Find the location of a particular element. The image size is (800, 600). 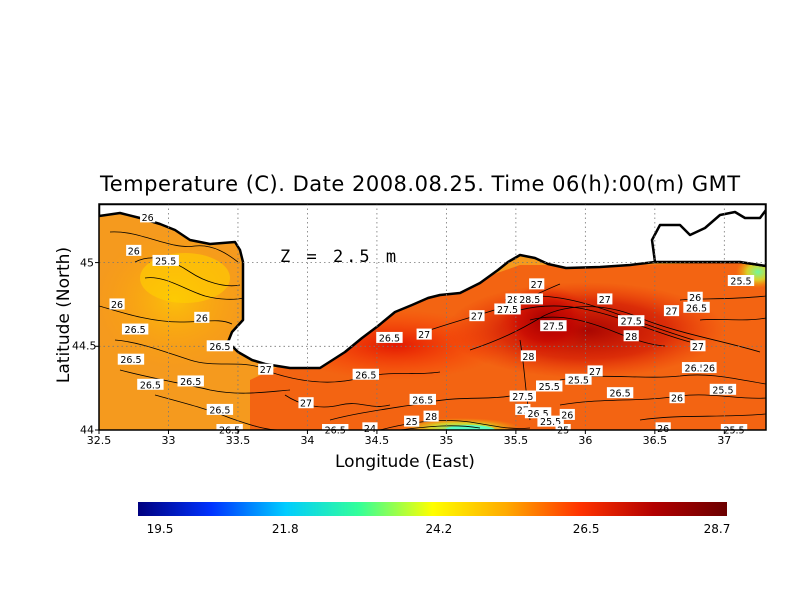

depth-label: Z = 2.5 m is located at coordinates (340, 257).